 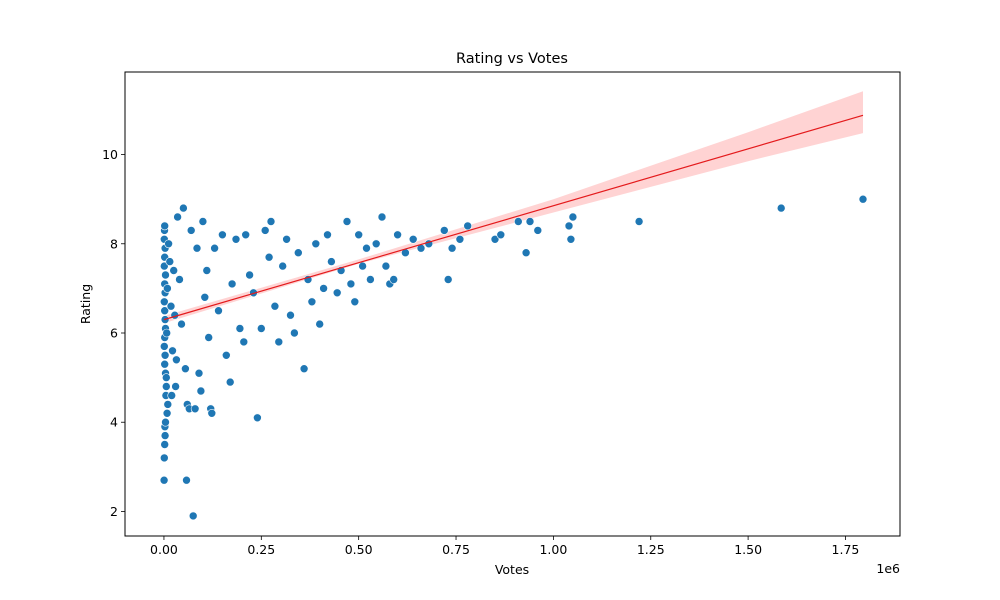 What do you see at coordinates (651, 549) in the screenshot?
I see `x-tick-label: 1.25` at bounding box center [651, 549].